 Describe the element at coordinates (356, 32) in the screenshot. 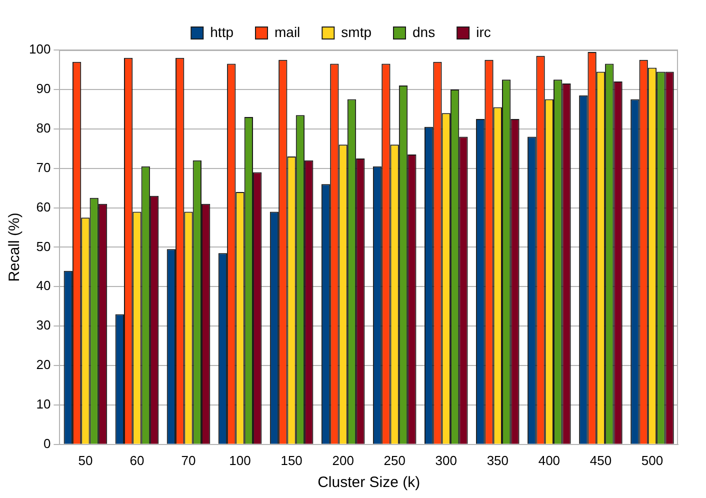

I see `legend-label: smtp` at that location.